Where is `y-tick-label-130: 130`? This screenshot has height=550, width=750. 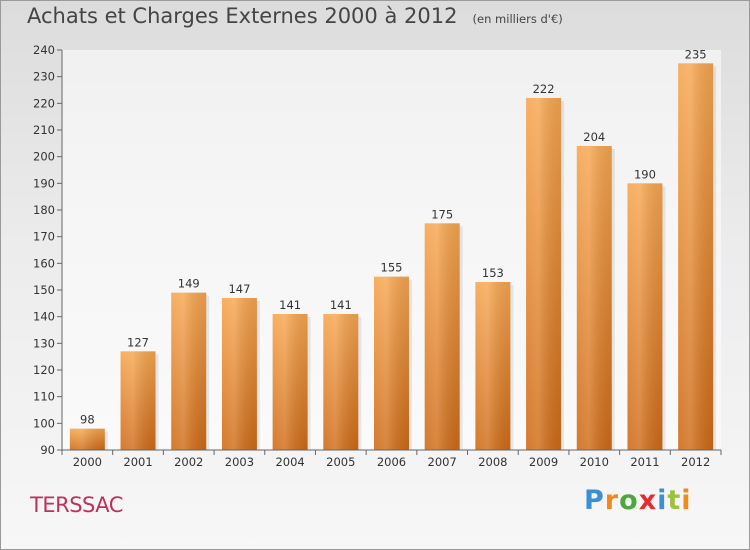
y-tick-label-130: 130 is located at coordinates (44, 343).